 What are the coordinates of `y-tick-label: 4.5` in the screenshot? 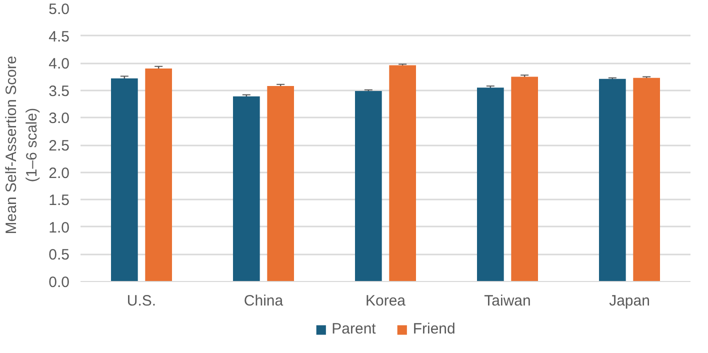 It's located at (59, 37).